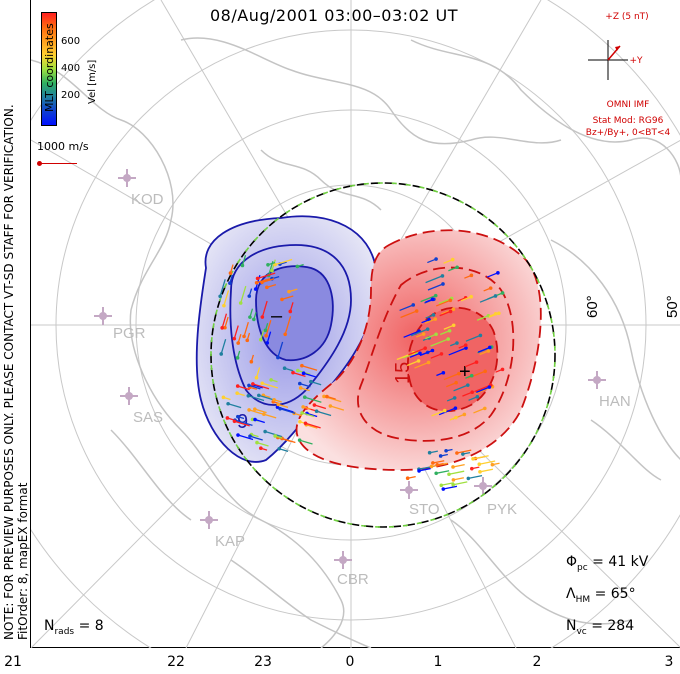  What do you see at coordinates (13, 662) in the screenshot?
I see `mlt-label: 21` at bounding box center [13, 662].